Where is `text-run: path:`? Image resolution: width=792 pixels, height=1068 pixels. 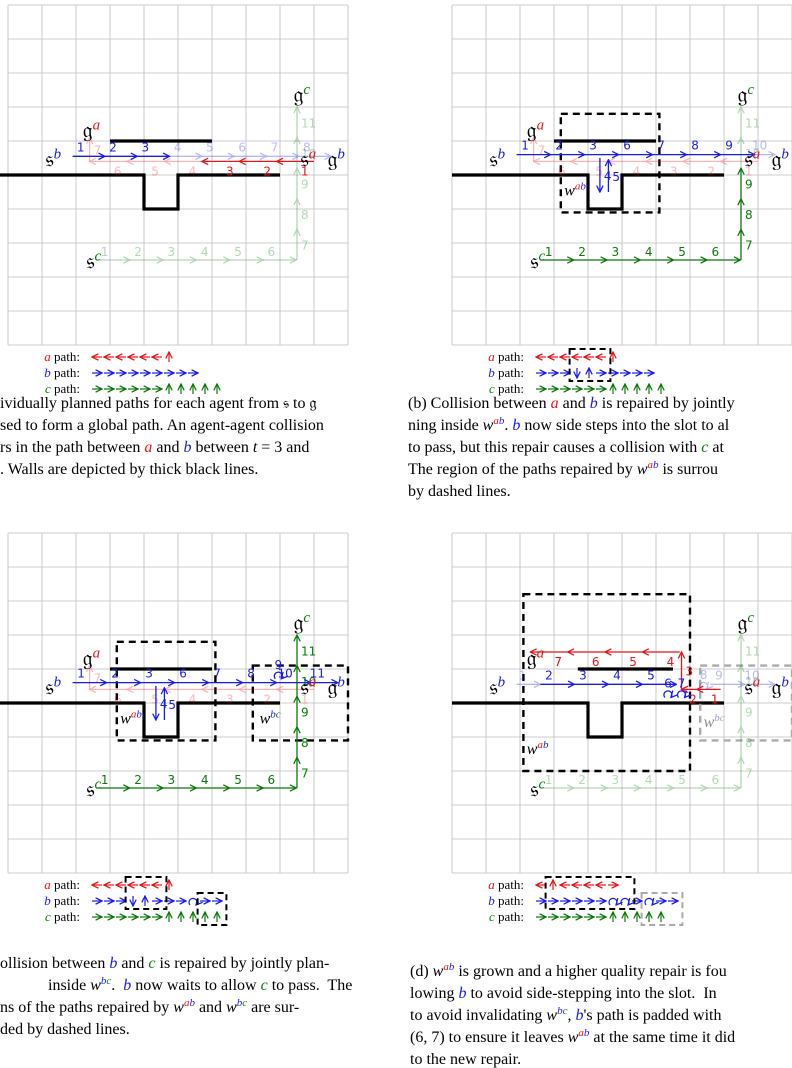 text-run: path: is located at coordinates (65, 356).